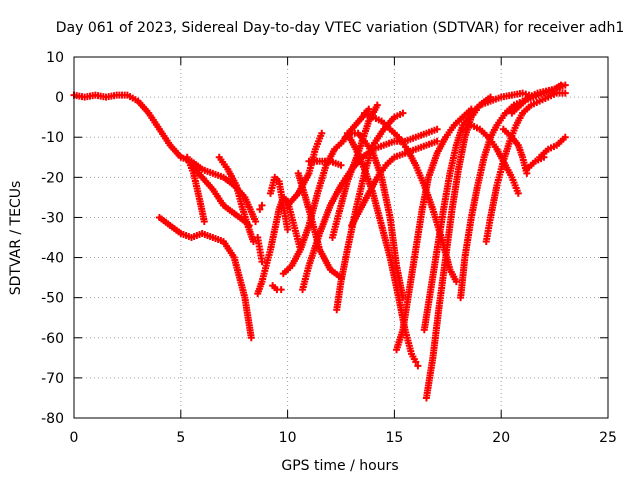  Describe the element at coordinates (339, 466) in the screenshot. I see `x-axis-label: GPS time / hours` at that location.